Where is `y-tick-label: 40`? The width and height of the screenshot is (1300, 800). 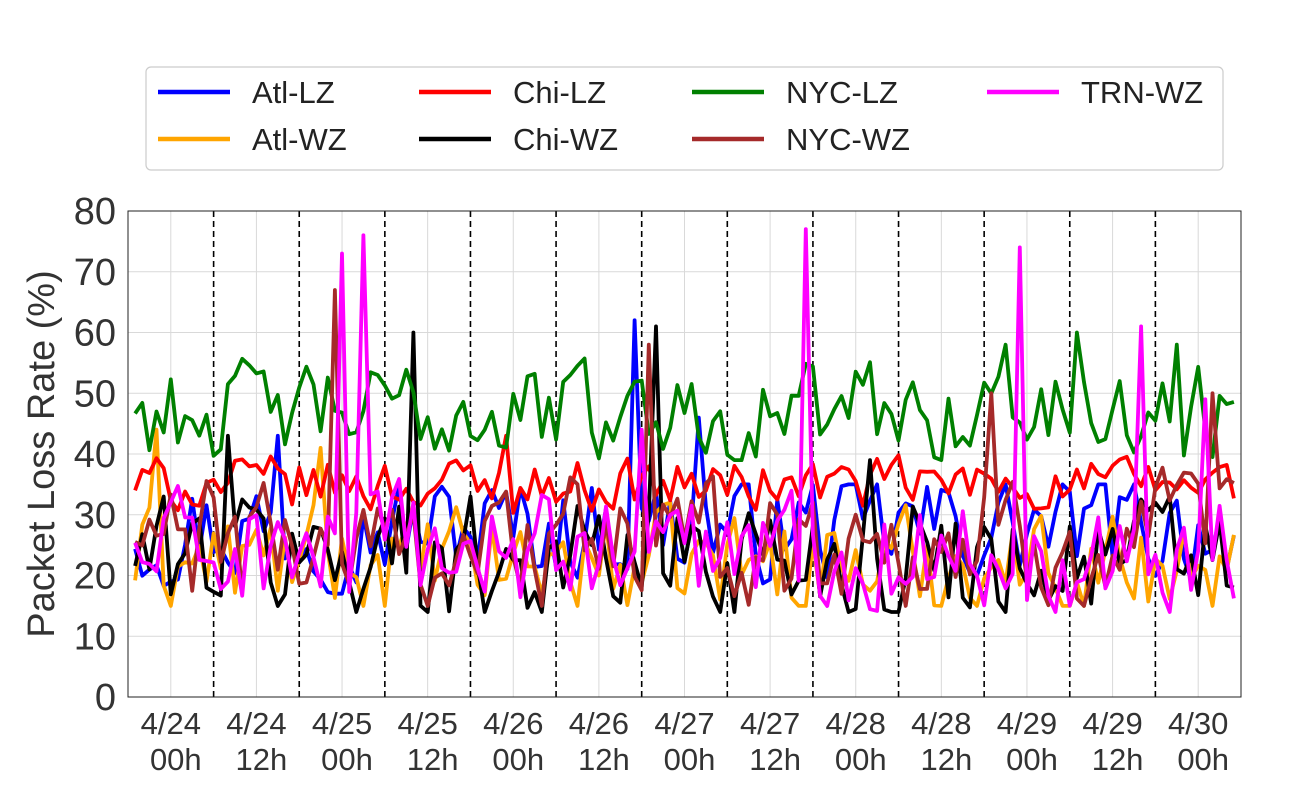 y-tick-label: 40 is located at coordinates (95, 455).